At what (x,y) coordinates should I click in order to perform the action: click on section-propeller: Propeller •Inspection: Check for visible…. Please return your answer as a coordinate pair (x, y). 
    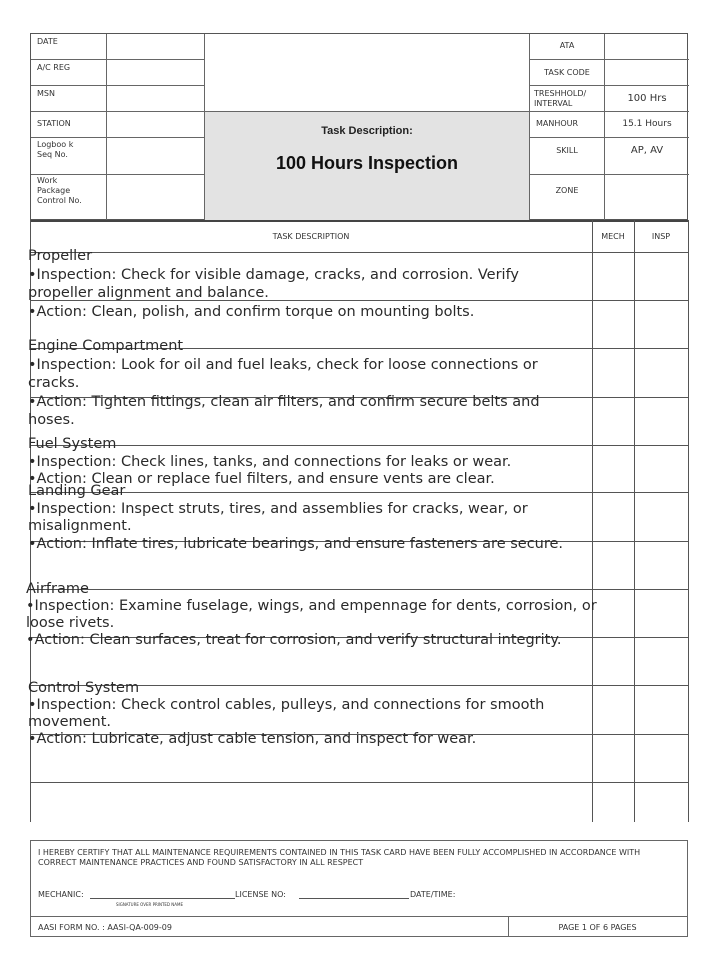
    Looking at the image, I should click on (273, 284).